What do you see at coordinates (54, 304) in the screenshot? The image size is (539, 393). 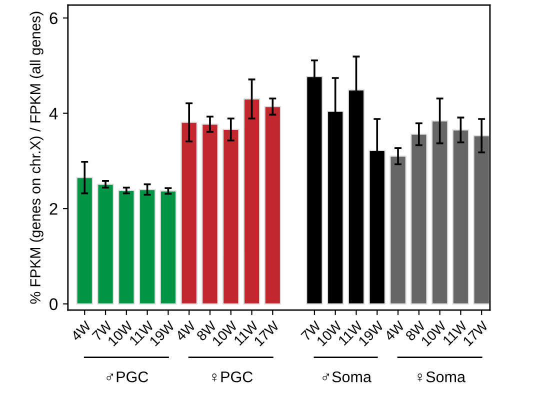 I see `y-tick-label: 0` at bounding box center [54, 304].